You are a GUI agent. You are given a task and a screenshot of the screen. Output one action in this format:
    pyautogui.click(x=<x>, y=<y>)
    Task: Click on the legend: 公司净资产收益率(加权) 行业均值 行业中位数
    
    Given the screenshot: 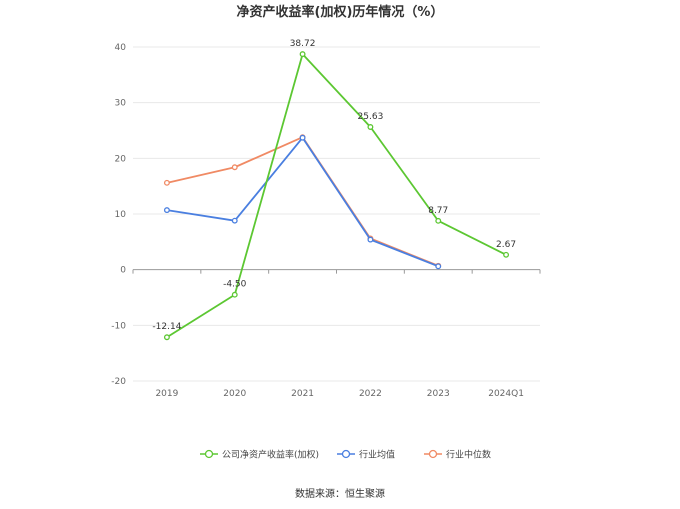 What is the action you would take?
    pyautogui.click(x=345, y=455)
    